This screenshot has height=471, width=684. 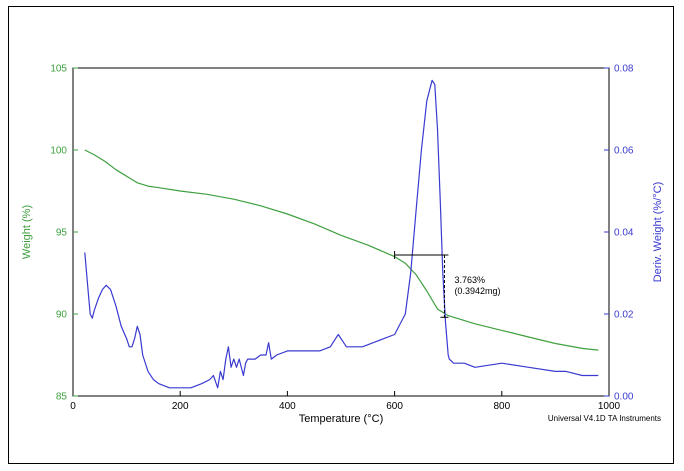 What do you see at coordinates (624, 151) in the screenshot?
I see `right-tick-label: 0.06` at bounding box center [624, 151].